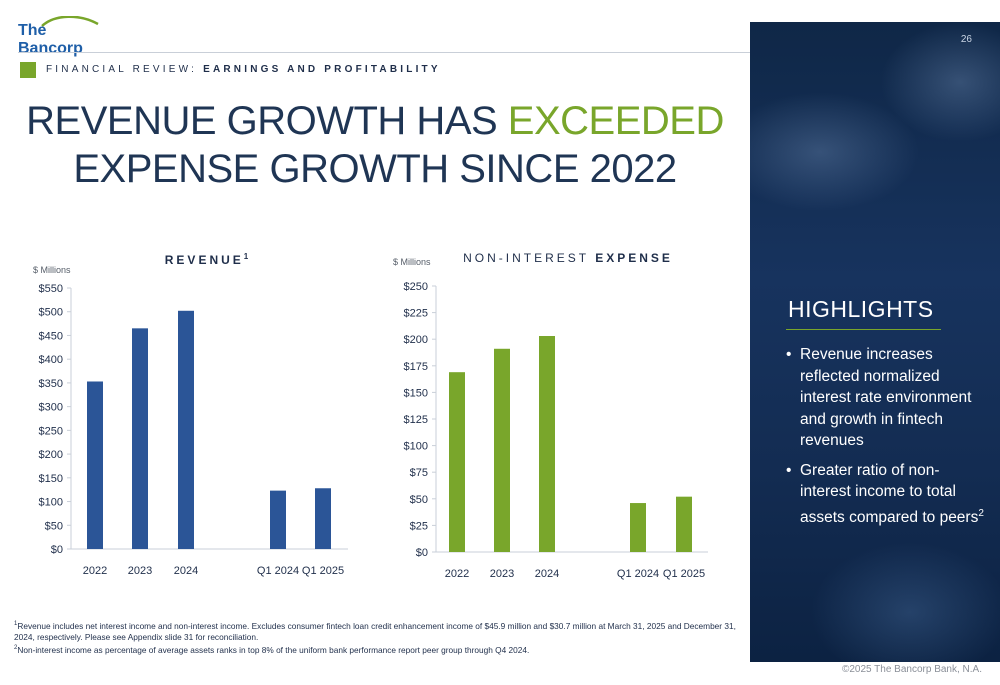  I want to click on expense-y-tick-label: $0, so click(422, 553).